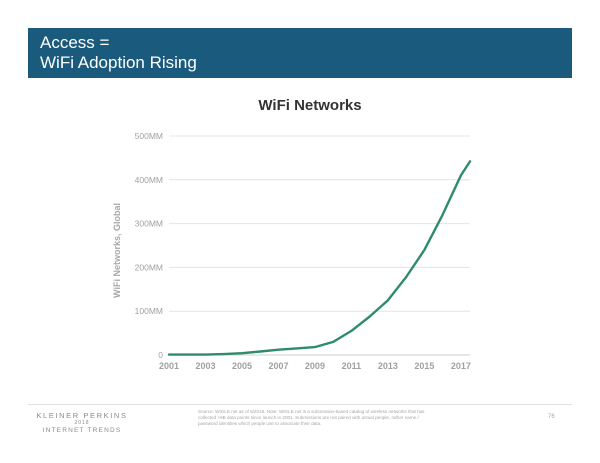 This screenshot has height=463, width=600. I want to click on chart-title: WiFi Networks, so click(310, 105).